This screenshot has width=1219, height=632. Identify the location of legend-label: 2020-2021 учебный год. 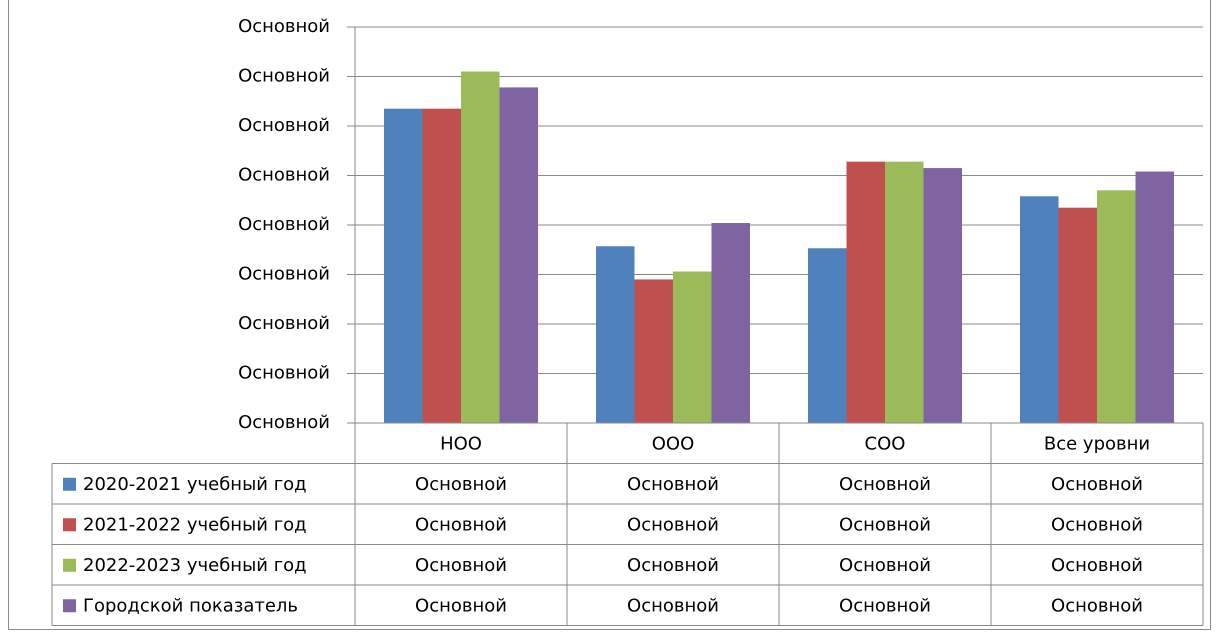
(195, 484).